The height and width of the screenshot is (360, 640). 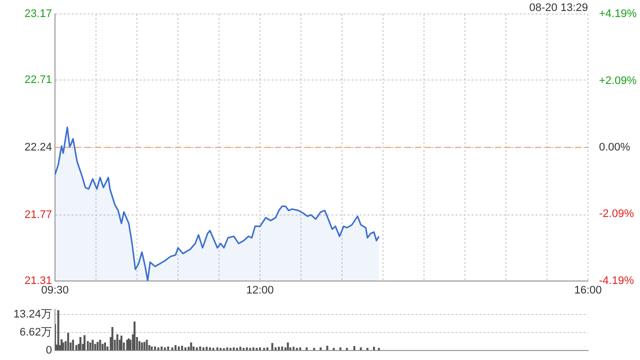 I want to click on y2-tick-label: -2.09%, so click(x=616, y=214).